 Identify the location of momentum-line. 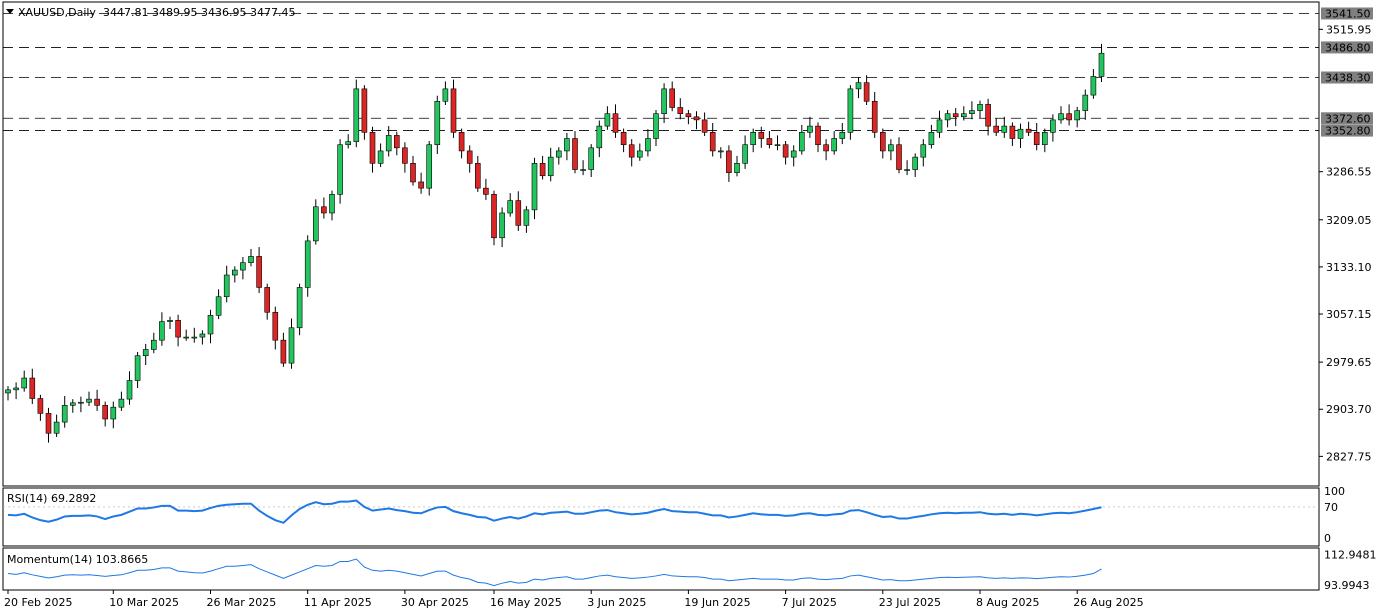
(554, 572).